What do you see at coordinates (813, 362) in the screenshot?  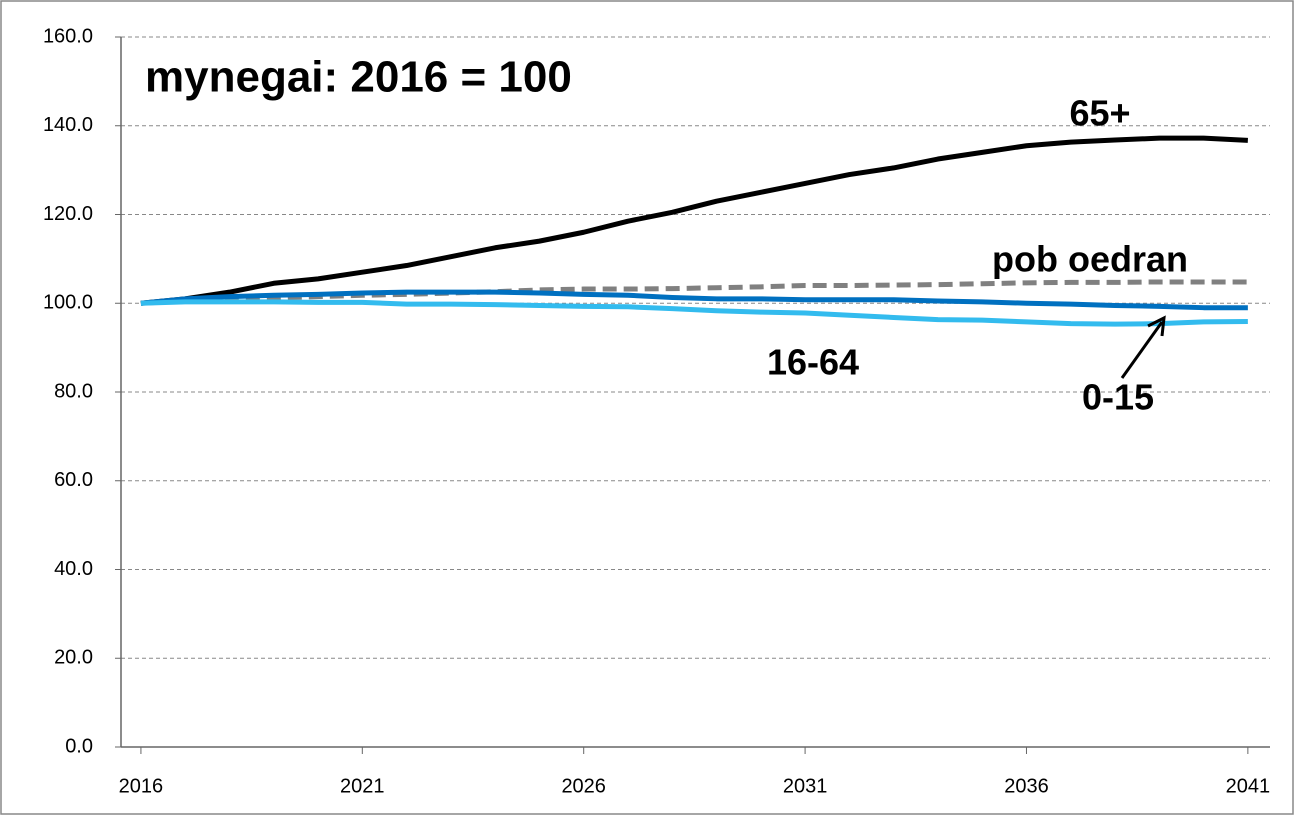 I see `series-label: 16-64` at bounding box center [813, 362].